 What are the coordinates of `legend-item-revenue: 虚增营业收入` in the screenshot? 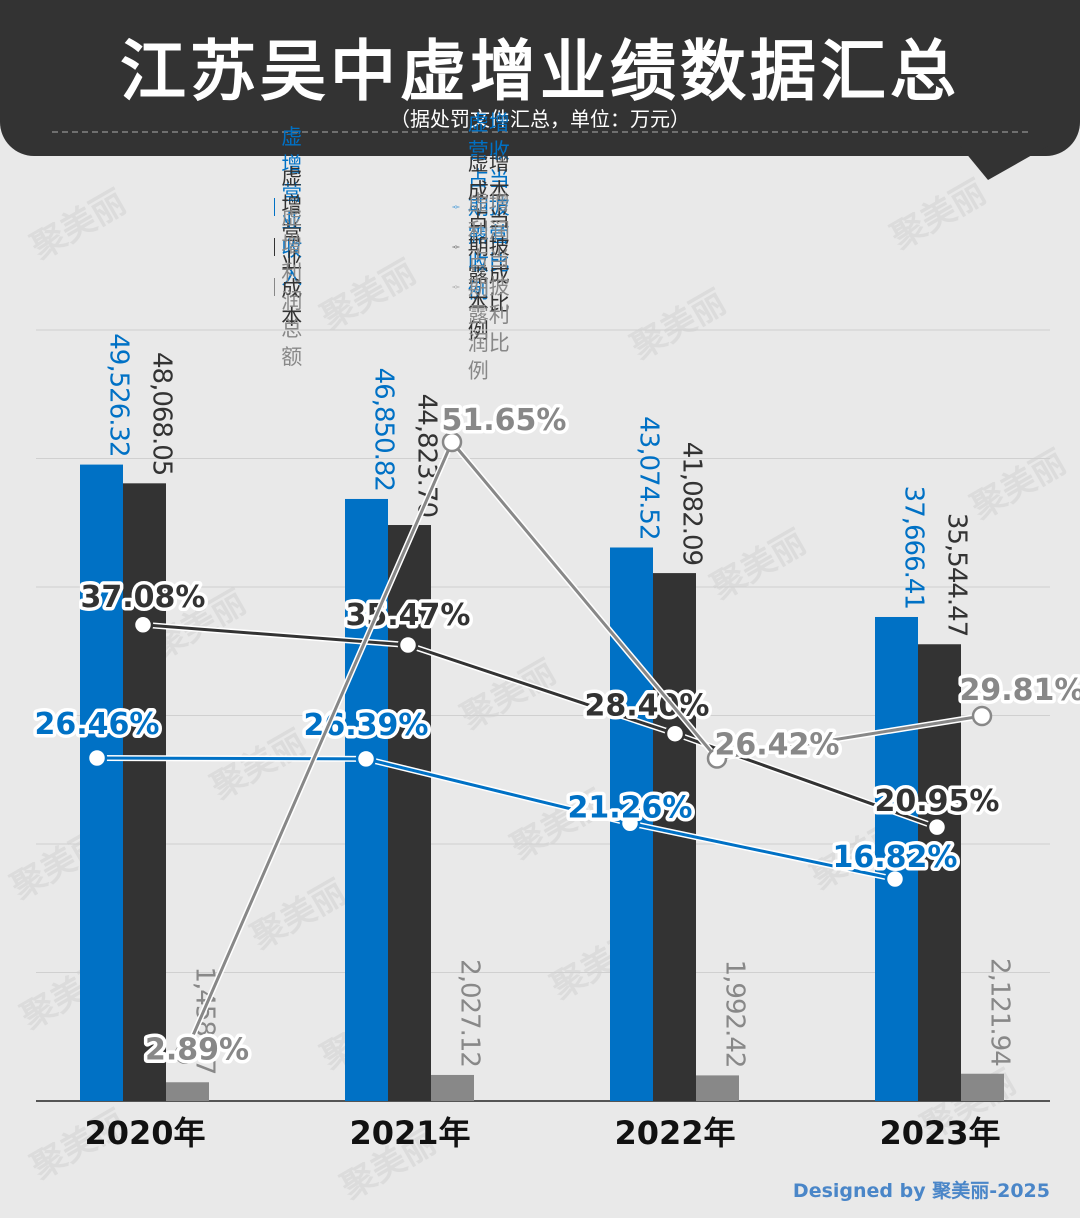 It's located at (290, 207).